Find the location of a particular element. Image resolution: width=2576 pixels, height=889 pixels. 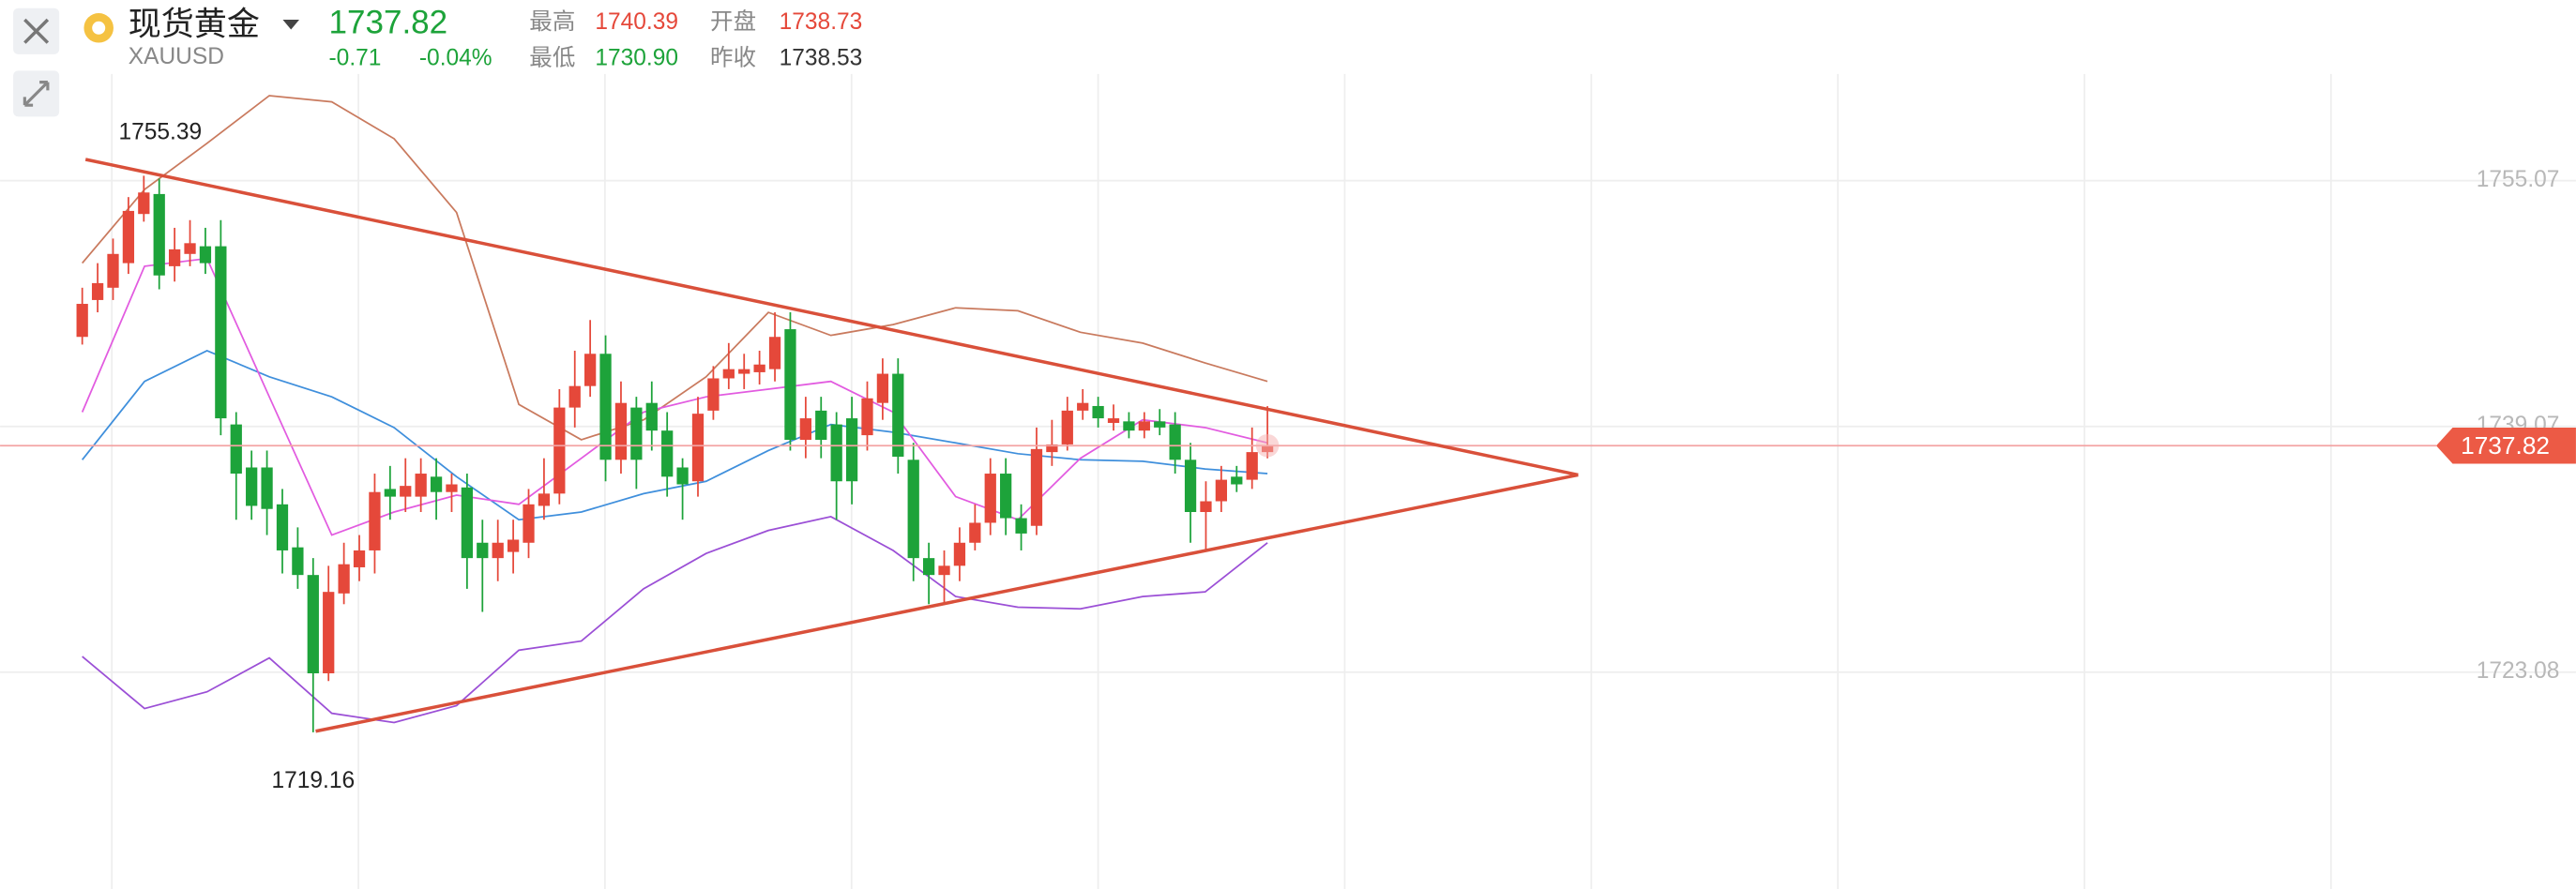

last-price: 1737.82 is located at coordinates (388, 23).